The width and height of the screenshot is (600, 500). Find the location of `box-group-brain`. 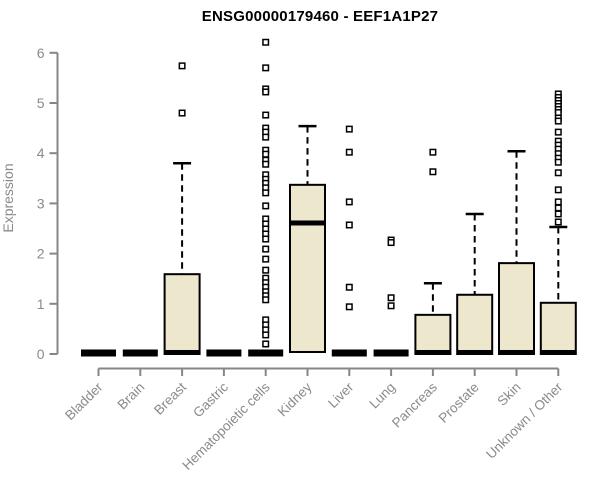

box-group-brain is located at coordinates (140, 353).